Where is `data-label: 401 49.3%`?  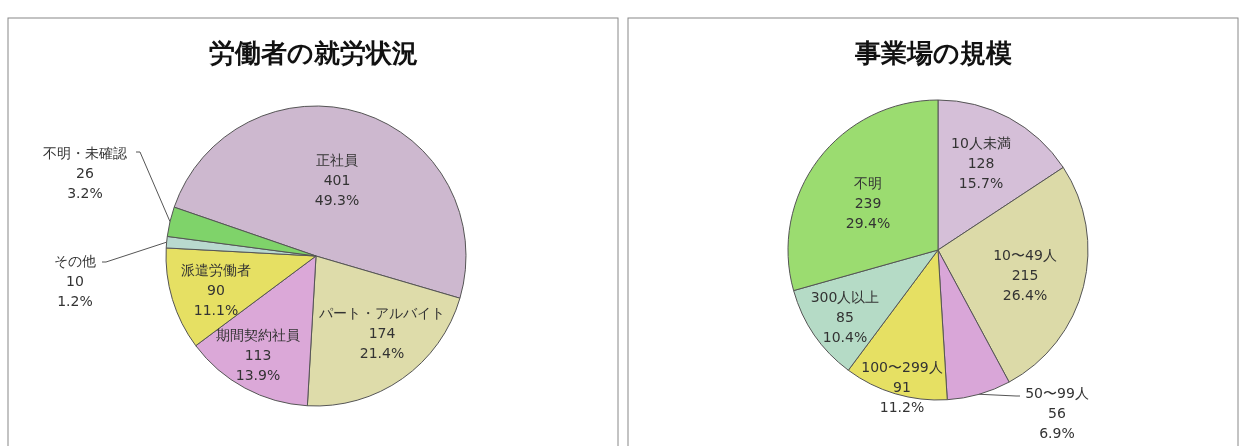
data-label: 401 49.3% is located at coordinates (337, 190).